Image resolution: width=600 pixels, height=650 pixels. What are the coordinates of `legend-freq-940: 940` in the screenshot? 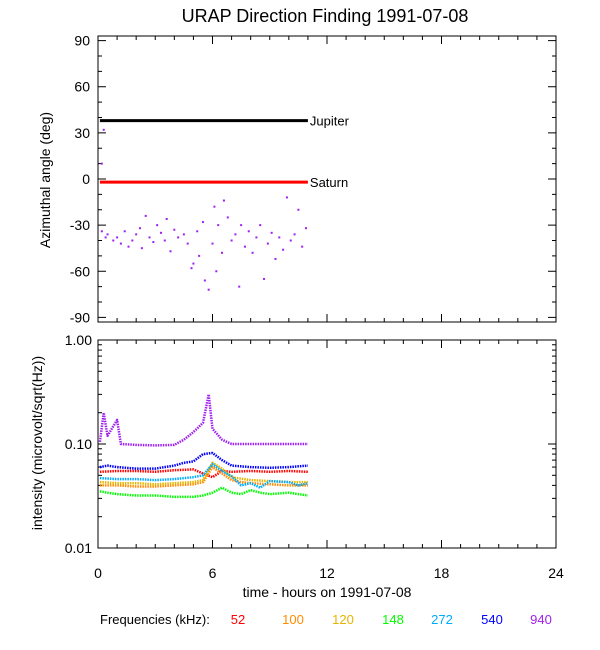 It's located at (541, 619).